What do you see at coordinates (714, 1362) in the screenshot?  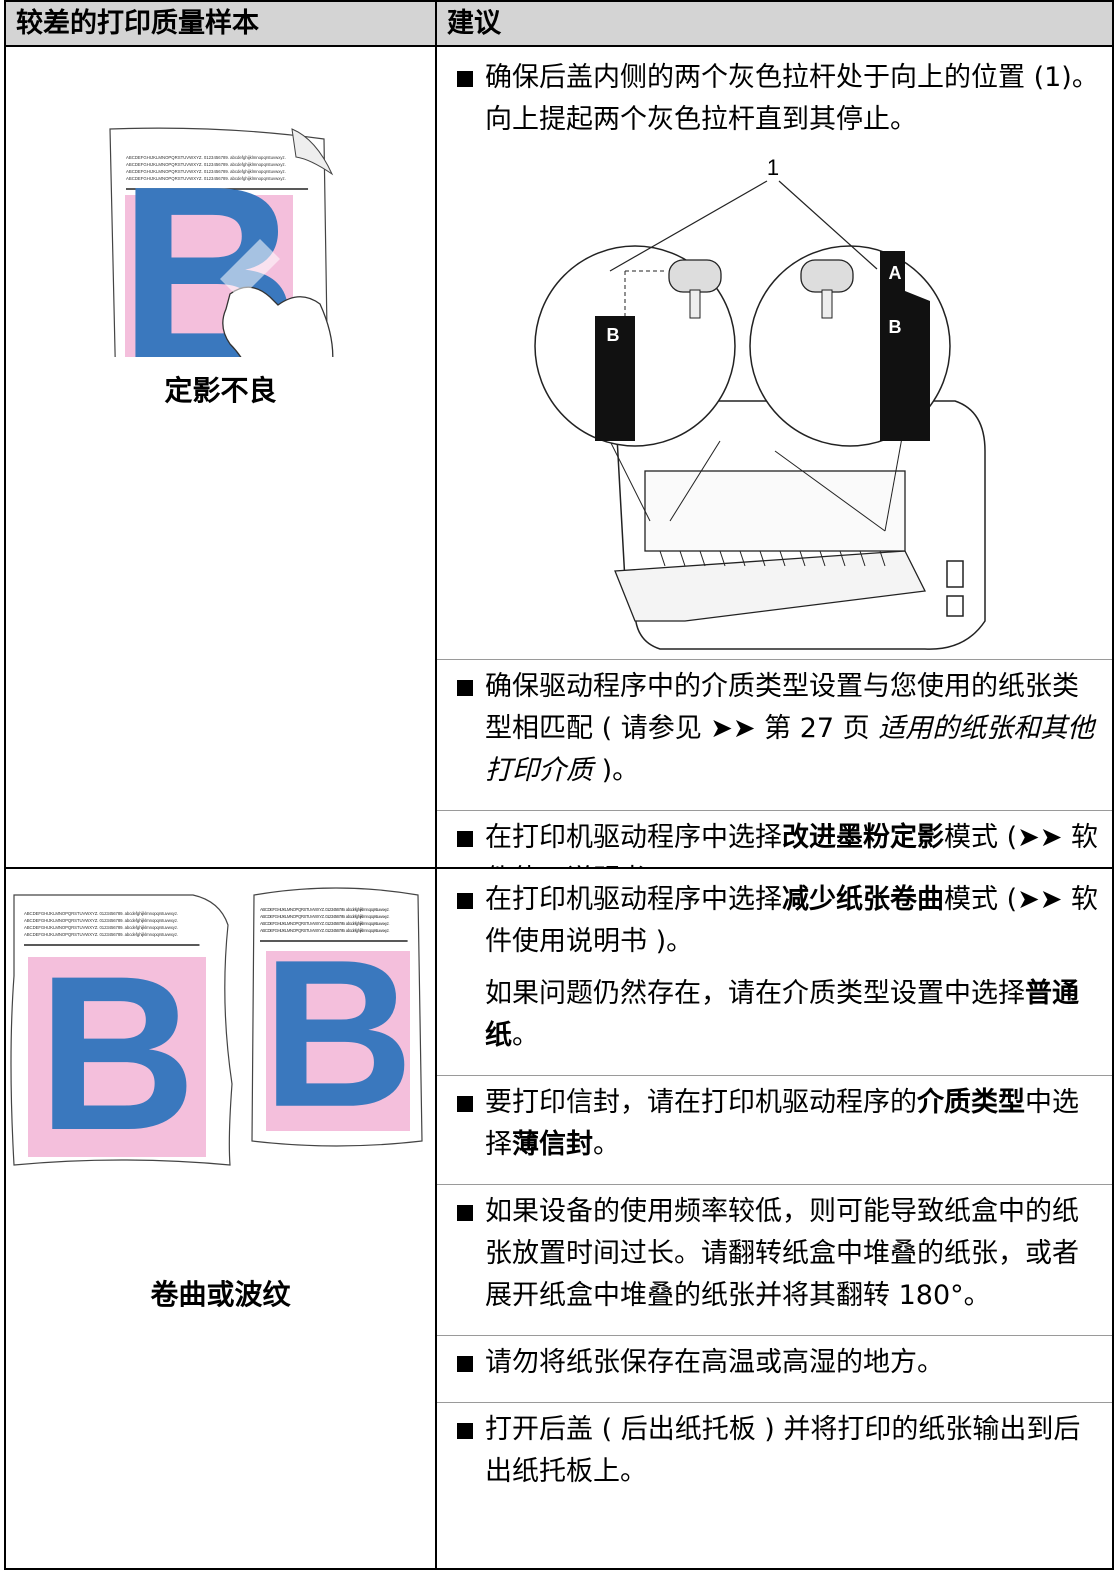 I see `text-run: 请勿将纸张保存在高温或高湿的地方。` at bounding box center [714, 1362].